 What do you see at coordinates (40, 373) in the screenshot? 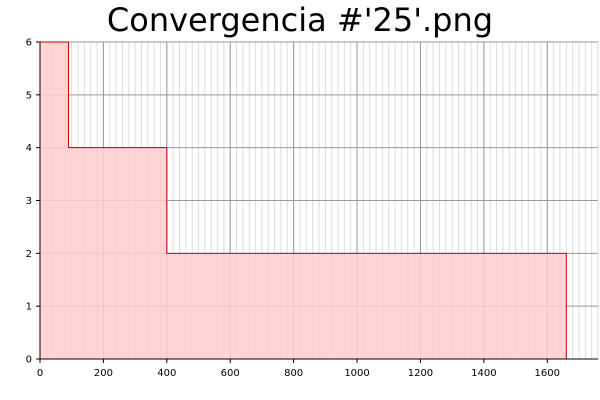
I see `x-tick-label: 0` at bounding box center [40, 373].